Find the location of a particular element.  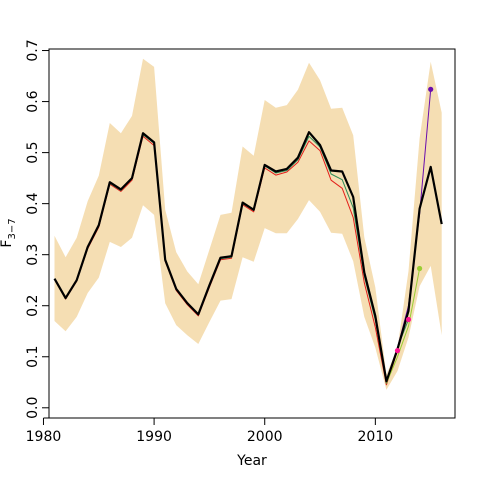

y-tick-label: 0.6 is located at coordinates (33, 101).